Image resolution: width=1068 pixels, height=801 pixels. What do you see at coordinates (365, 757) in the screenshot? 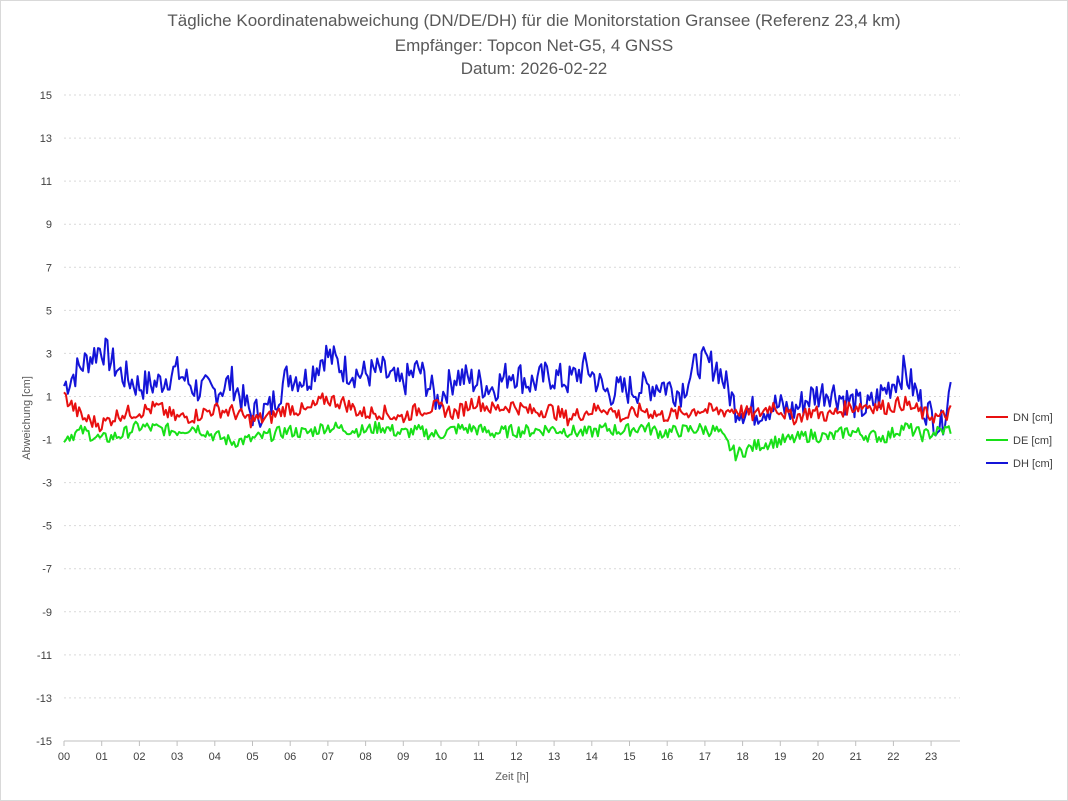
I see `x-tick-label: 08` at bounding box center [365, 757].